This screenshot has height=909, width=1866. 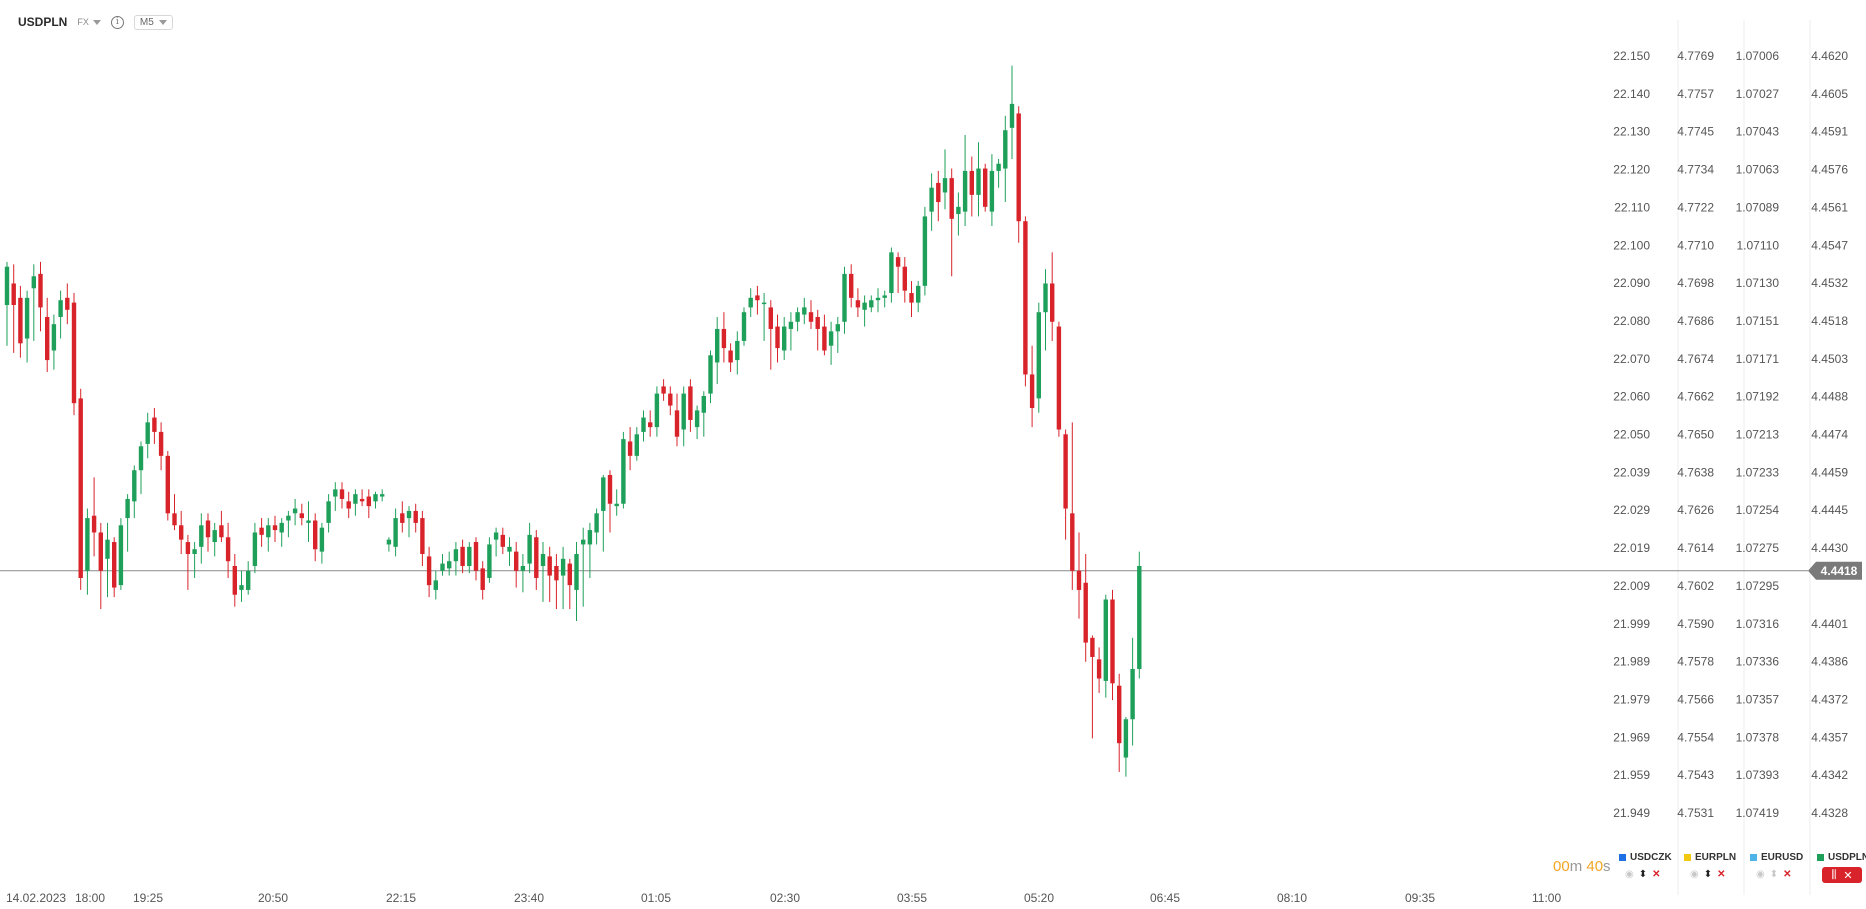 I want to click on price-tick-label: 1.07295, so click(x=1758, y=586).